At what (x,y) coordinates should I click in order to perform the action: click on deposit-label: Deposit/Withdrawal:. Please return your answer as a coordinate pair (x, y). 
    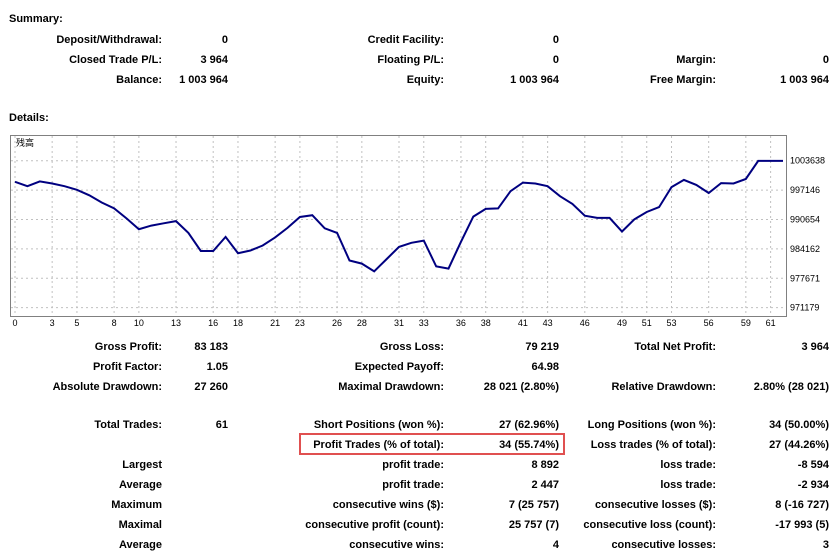
    Looking at the image, I should click on (109, 40).